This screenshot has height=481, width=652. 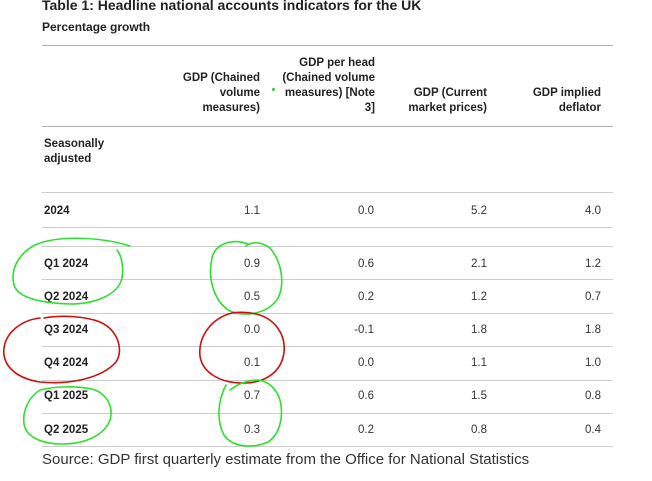 I want to click on table-cell: 0.5, so click(x=252, y=297).